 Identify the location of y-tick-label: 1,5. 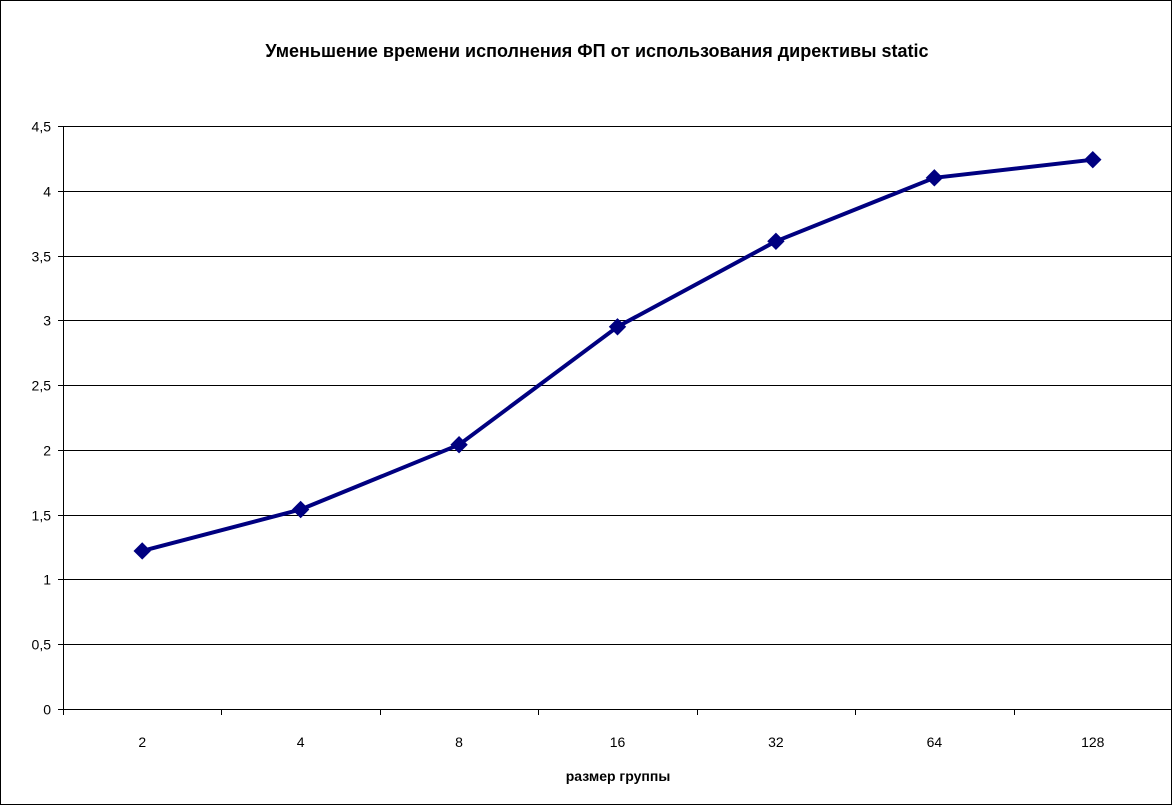
(42, 516).